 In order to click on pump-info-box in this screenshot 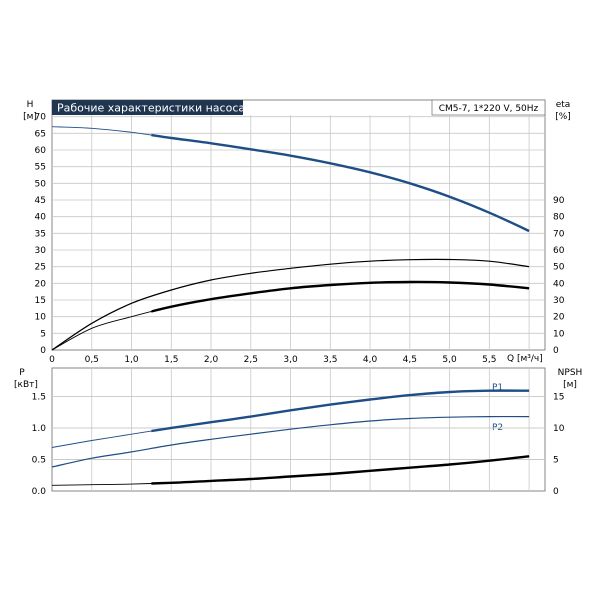, I will do `click(488, 107)`.